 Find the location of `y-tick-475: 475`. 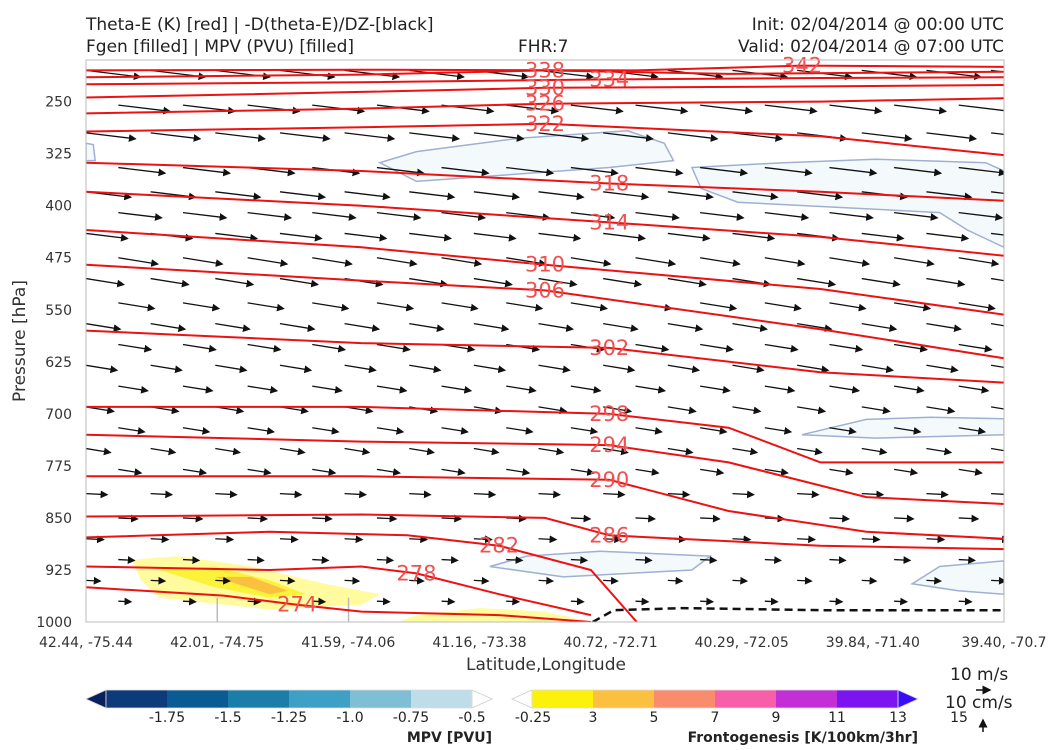

y-tick-475: 475 is located at coordinates (58, 259).